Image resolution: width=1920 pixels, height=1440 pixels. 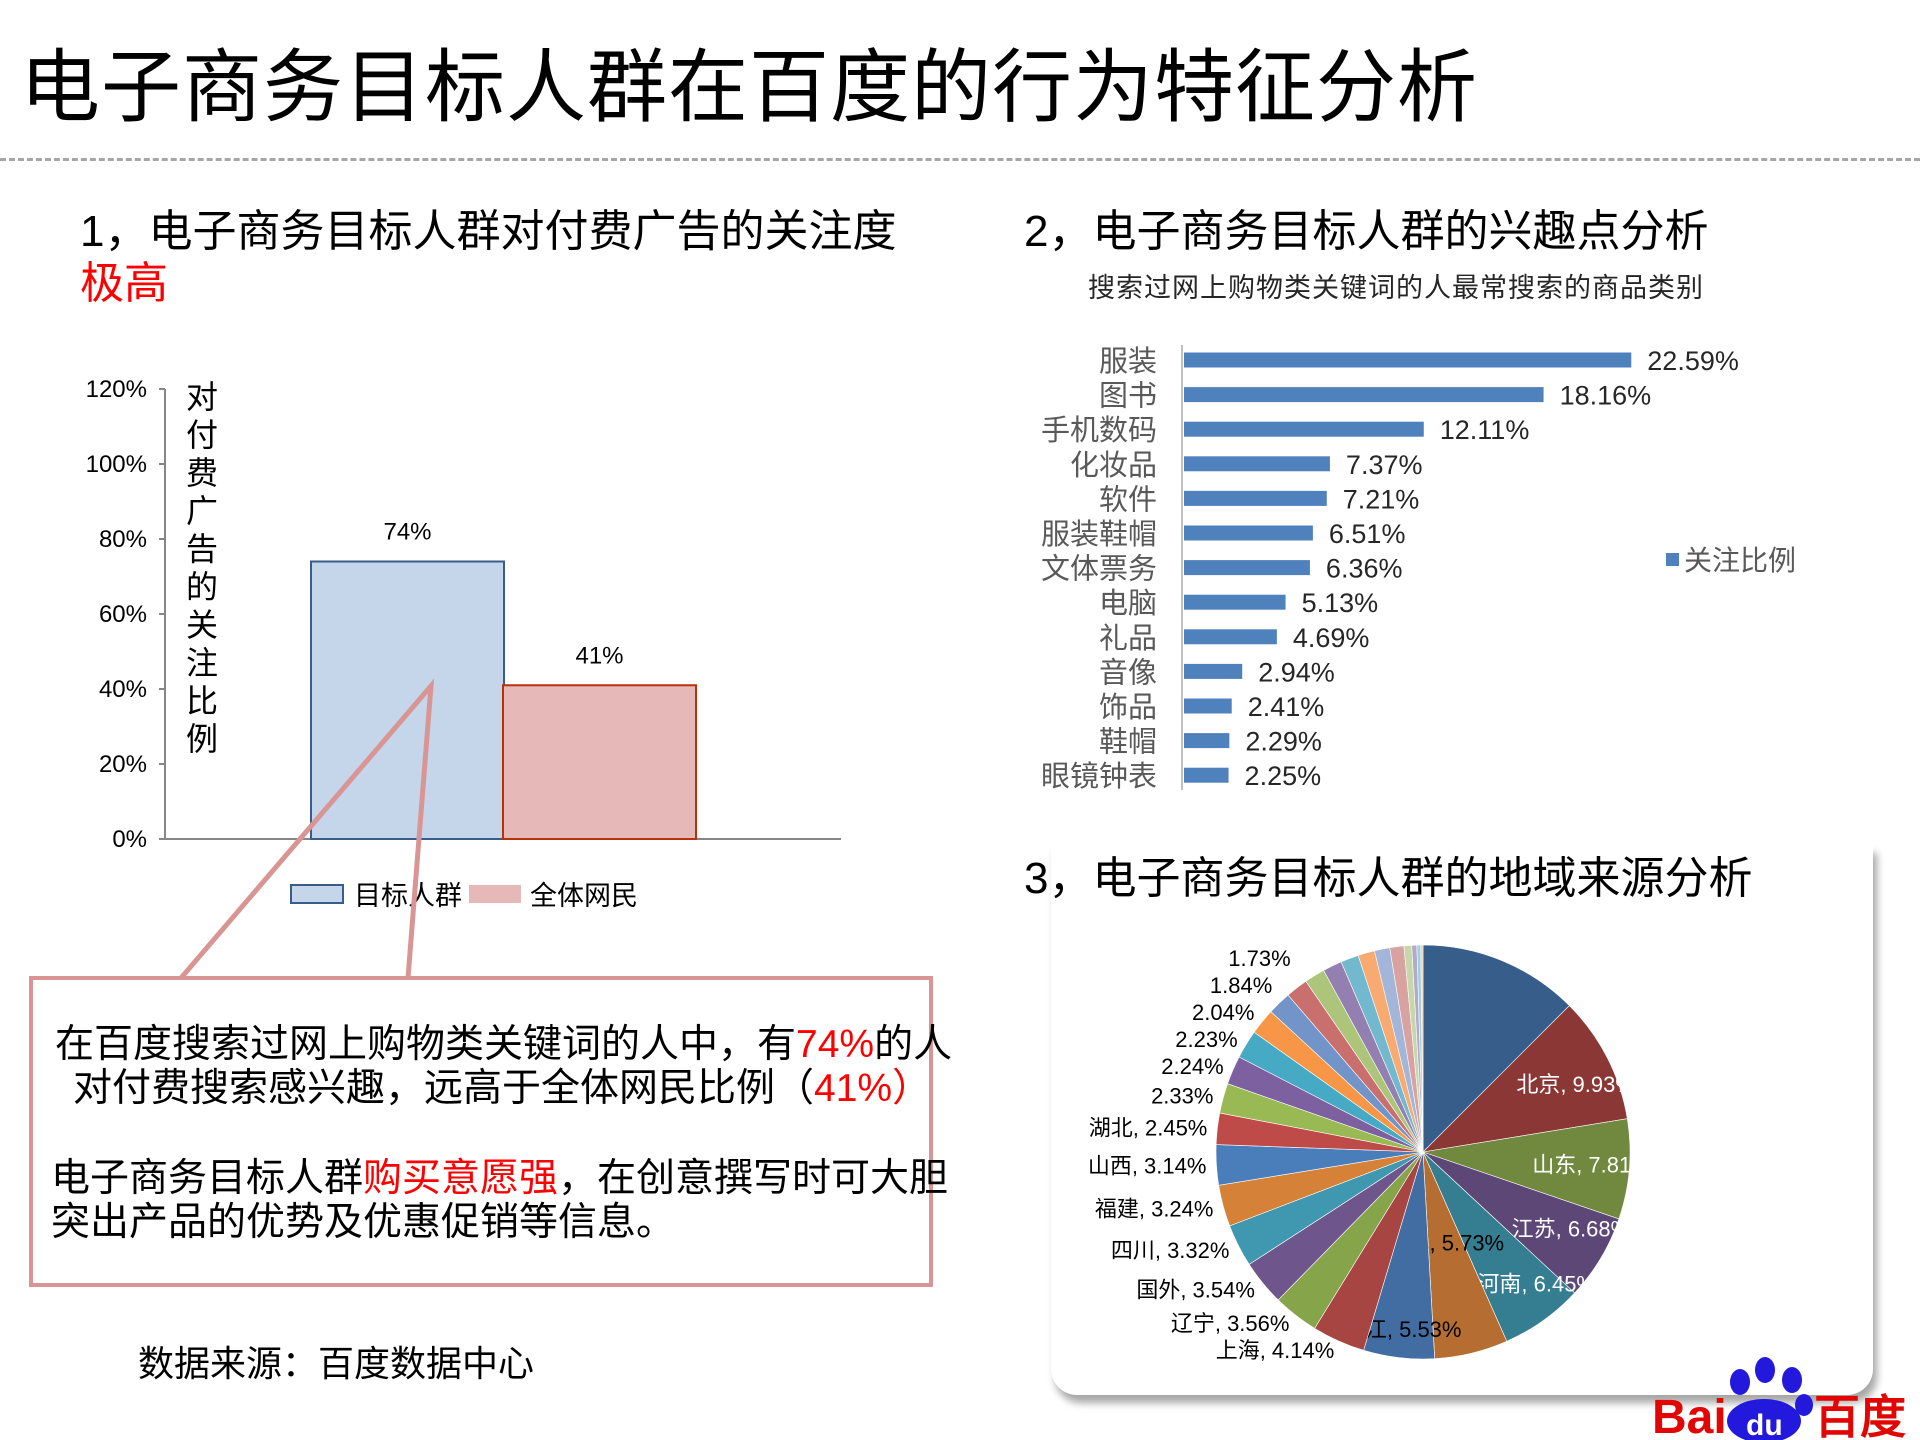 I want to click on bar-data-label: 18.16%, so click(x=1606, y=396).